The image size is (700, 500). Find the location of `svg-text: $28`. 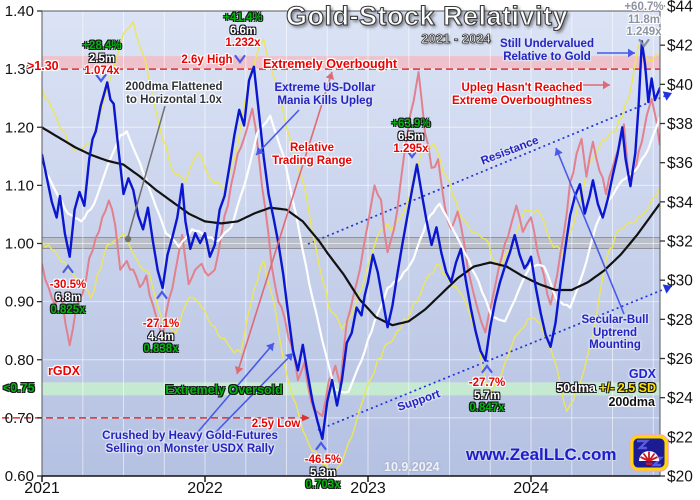

svg-text: $28 is located at coordinates (680, 320).